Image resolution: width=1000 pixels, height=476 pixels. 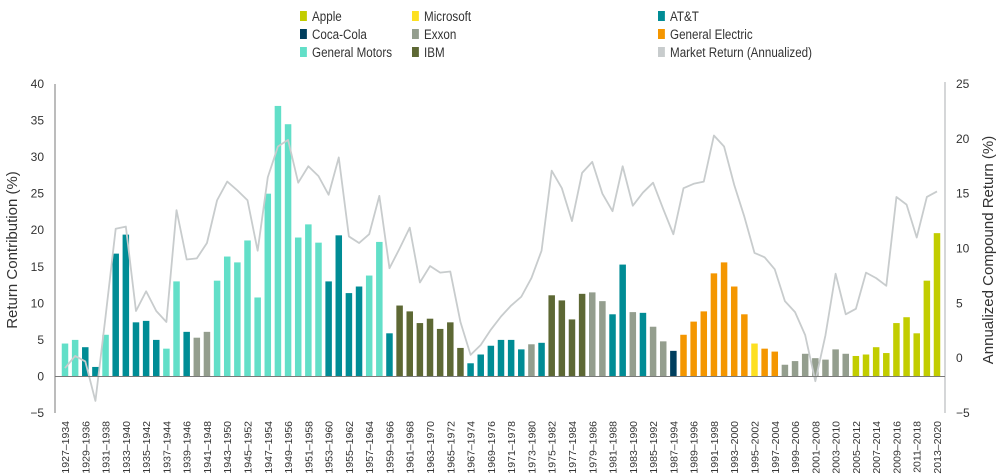 What do you see at coordinates (480, 365) in the screenshot?
I see `bar-1968-1975` at bounding box center [480, 365].